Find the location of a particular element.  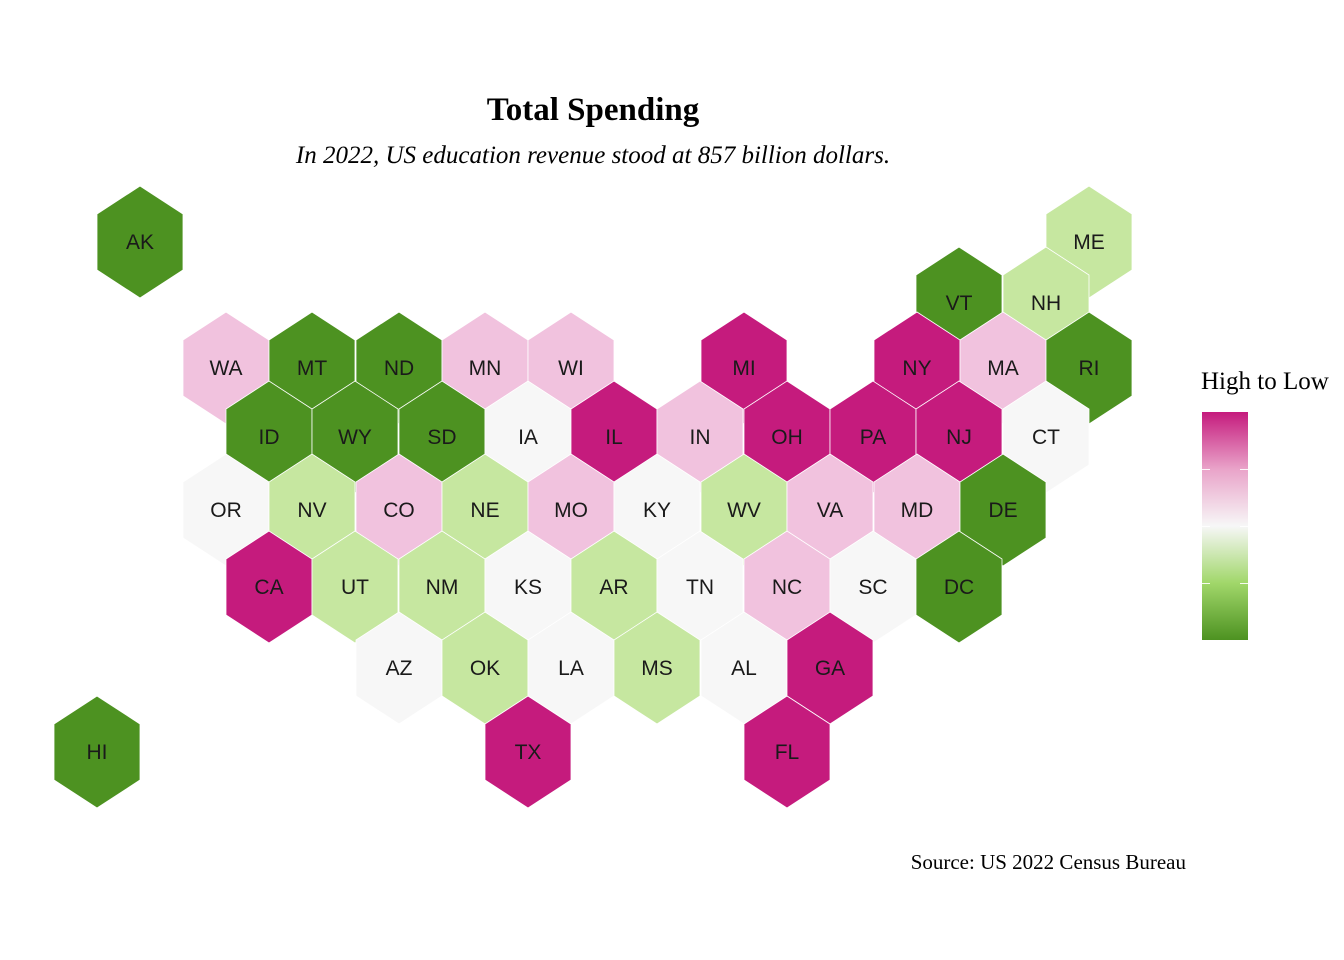

source-caption: Source: US 2022 Census Bureau is located at coordinates (1048, 862).